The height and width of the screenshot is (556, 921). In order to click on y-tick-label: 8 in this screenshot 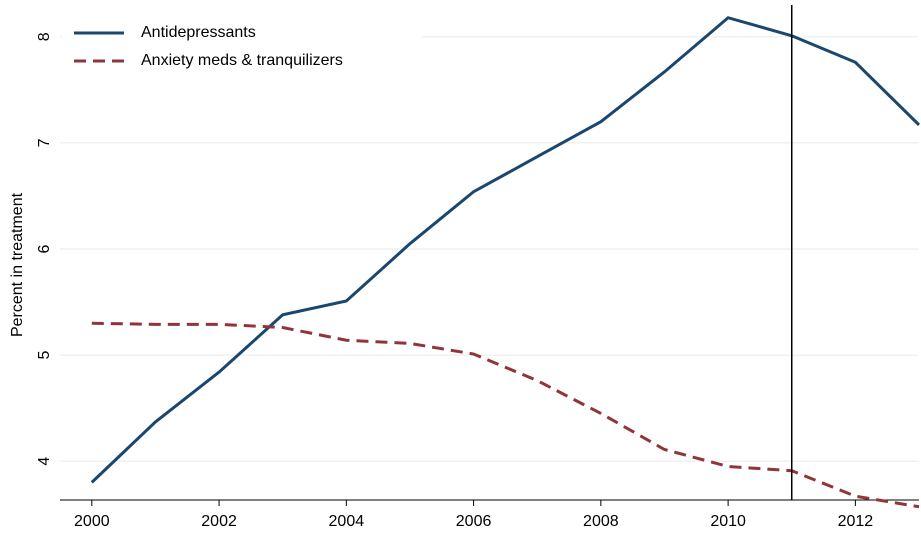, I will do `click(44, 36)`.